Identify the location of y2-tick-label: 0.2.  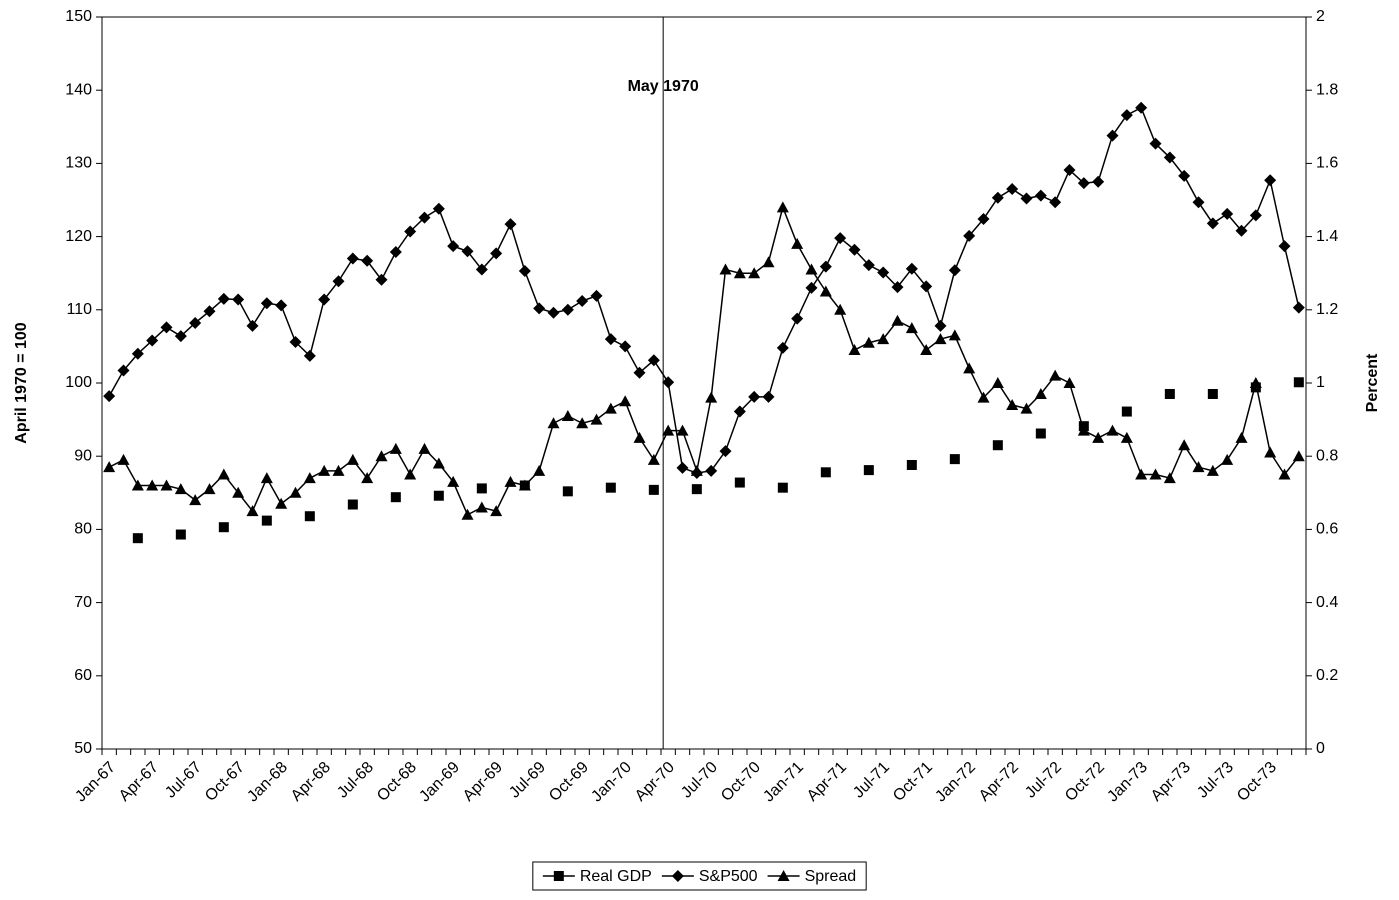
(1327, 675).